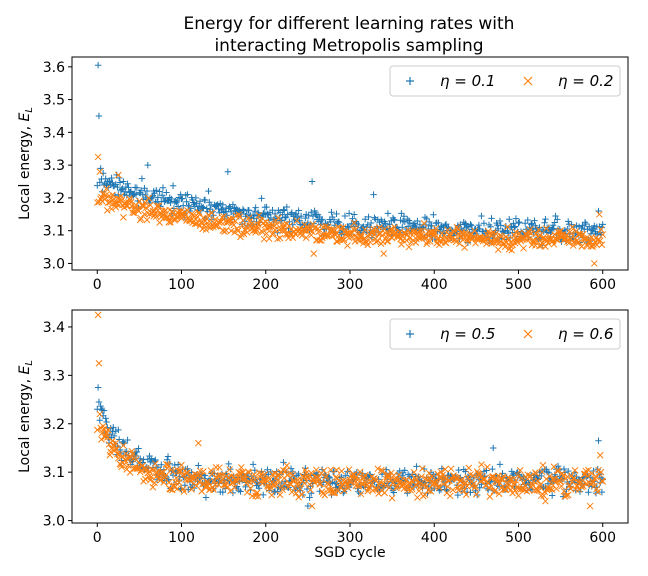  Describe the element at coordinates (585, 334) in the screenshot. I see `legend-label-2: η = 0.6` at that location.